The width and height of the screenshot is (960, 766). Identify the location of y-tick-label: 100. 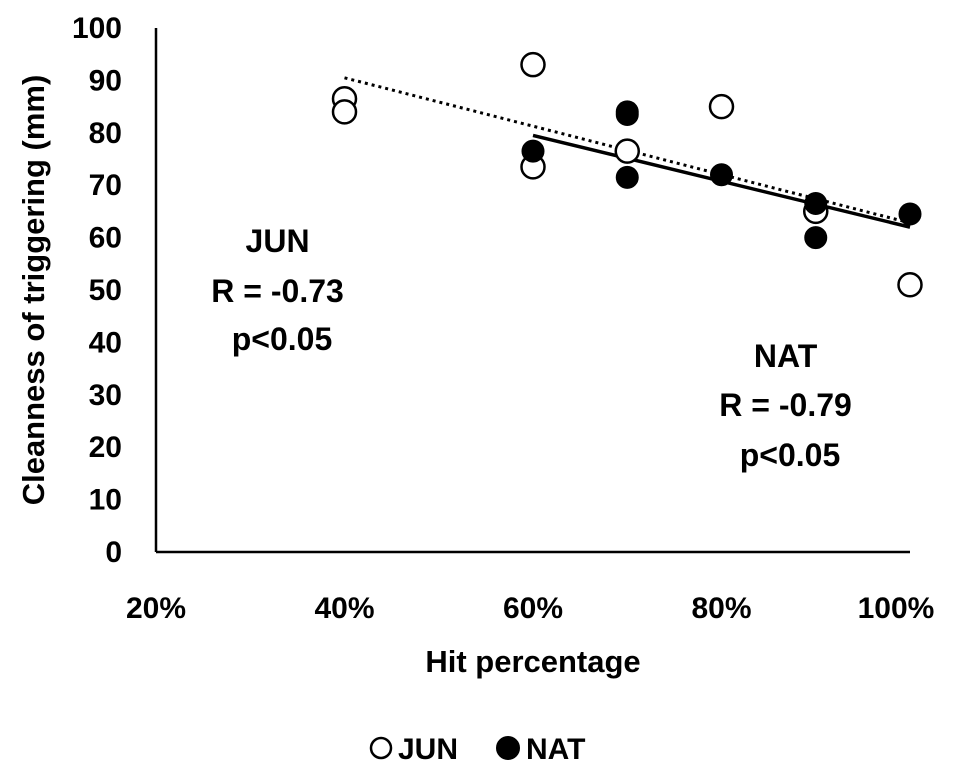
(97, 28).